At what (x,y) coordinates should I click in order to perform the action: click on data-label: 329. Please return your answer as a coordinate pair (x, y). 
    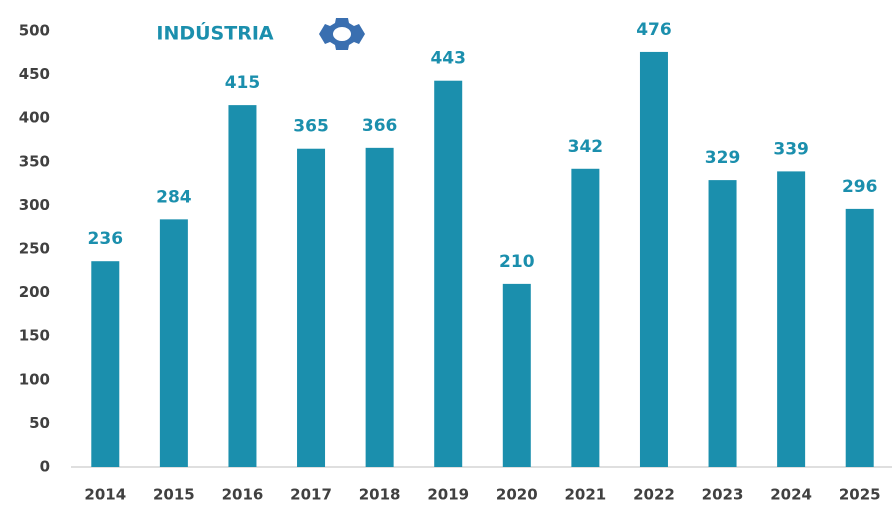
    Looking at the image, I should click on (723, 158).